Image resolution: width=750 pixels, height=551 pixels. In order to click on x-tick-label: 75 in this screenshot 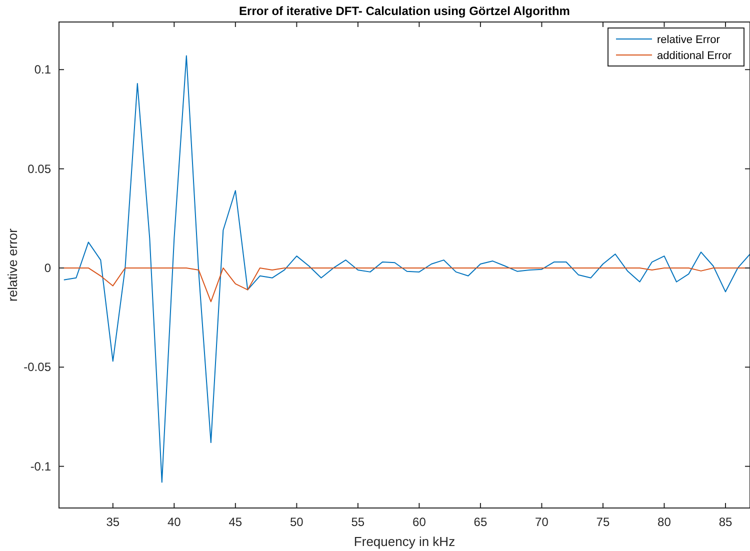, I will do `click(603, 522)`.